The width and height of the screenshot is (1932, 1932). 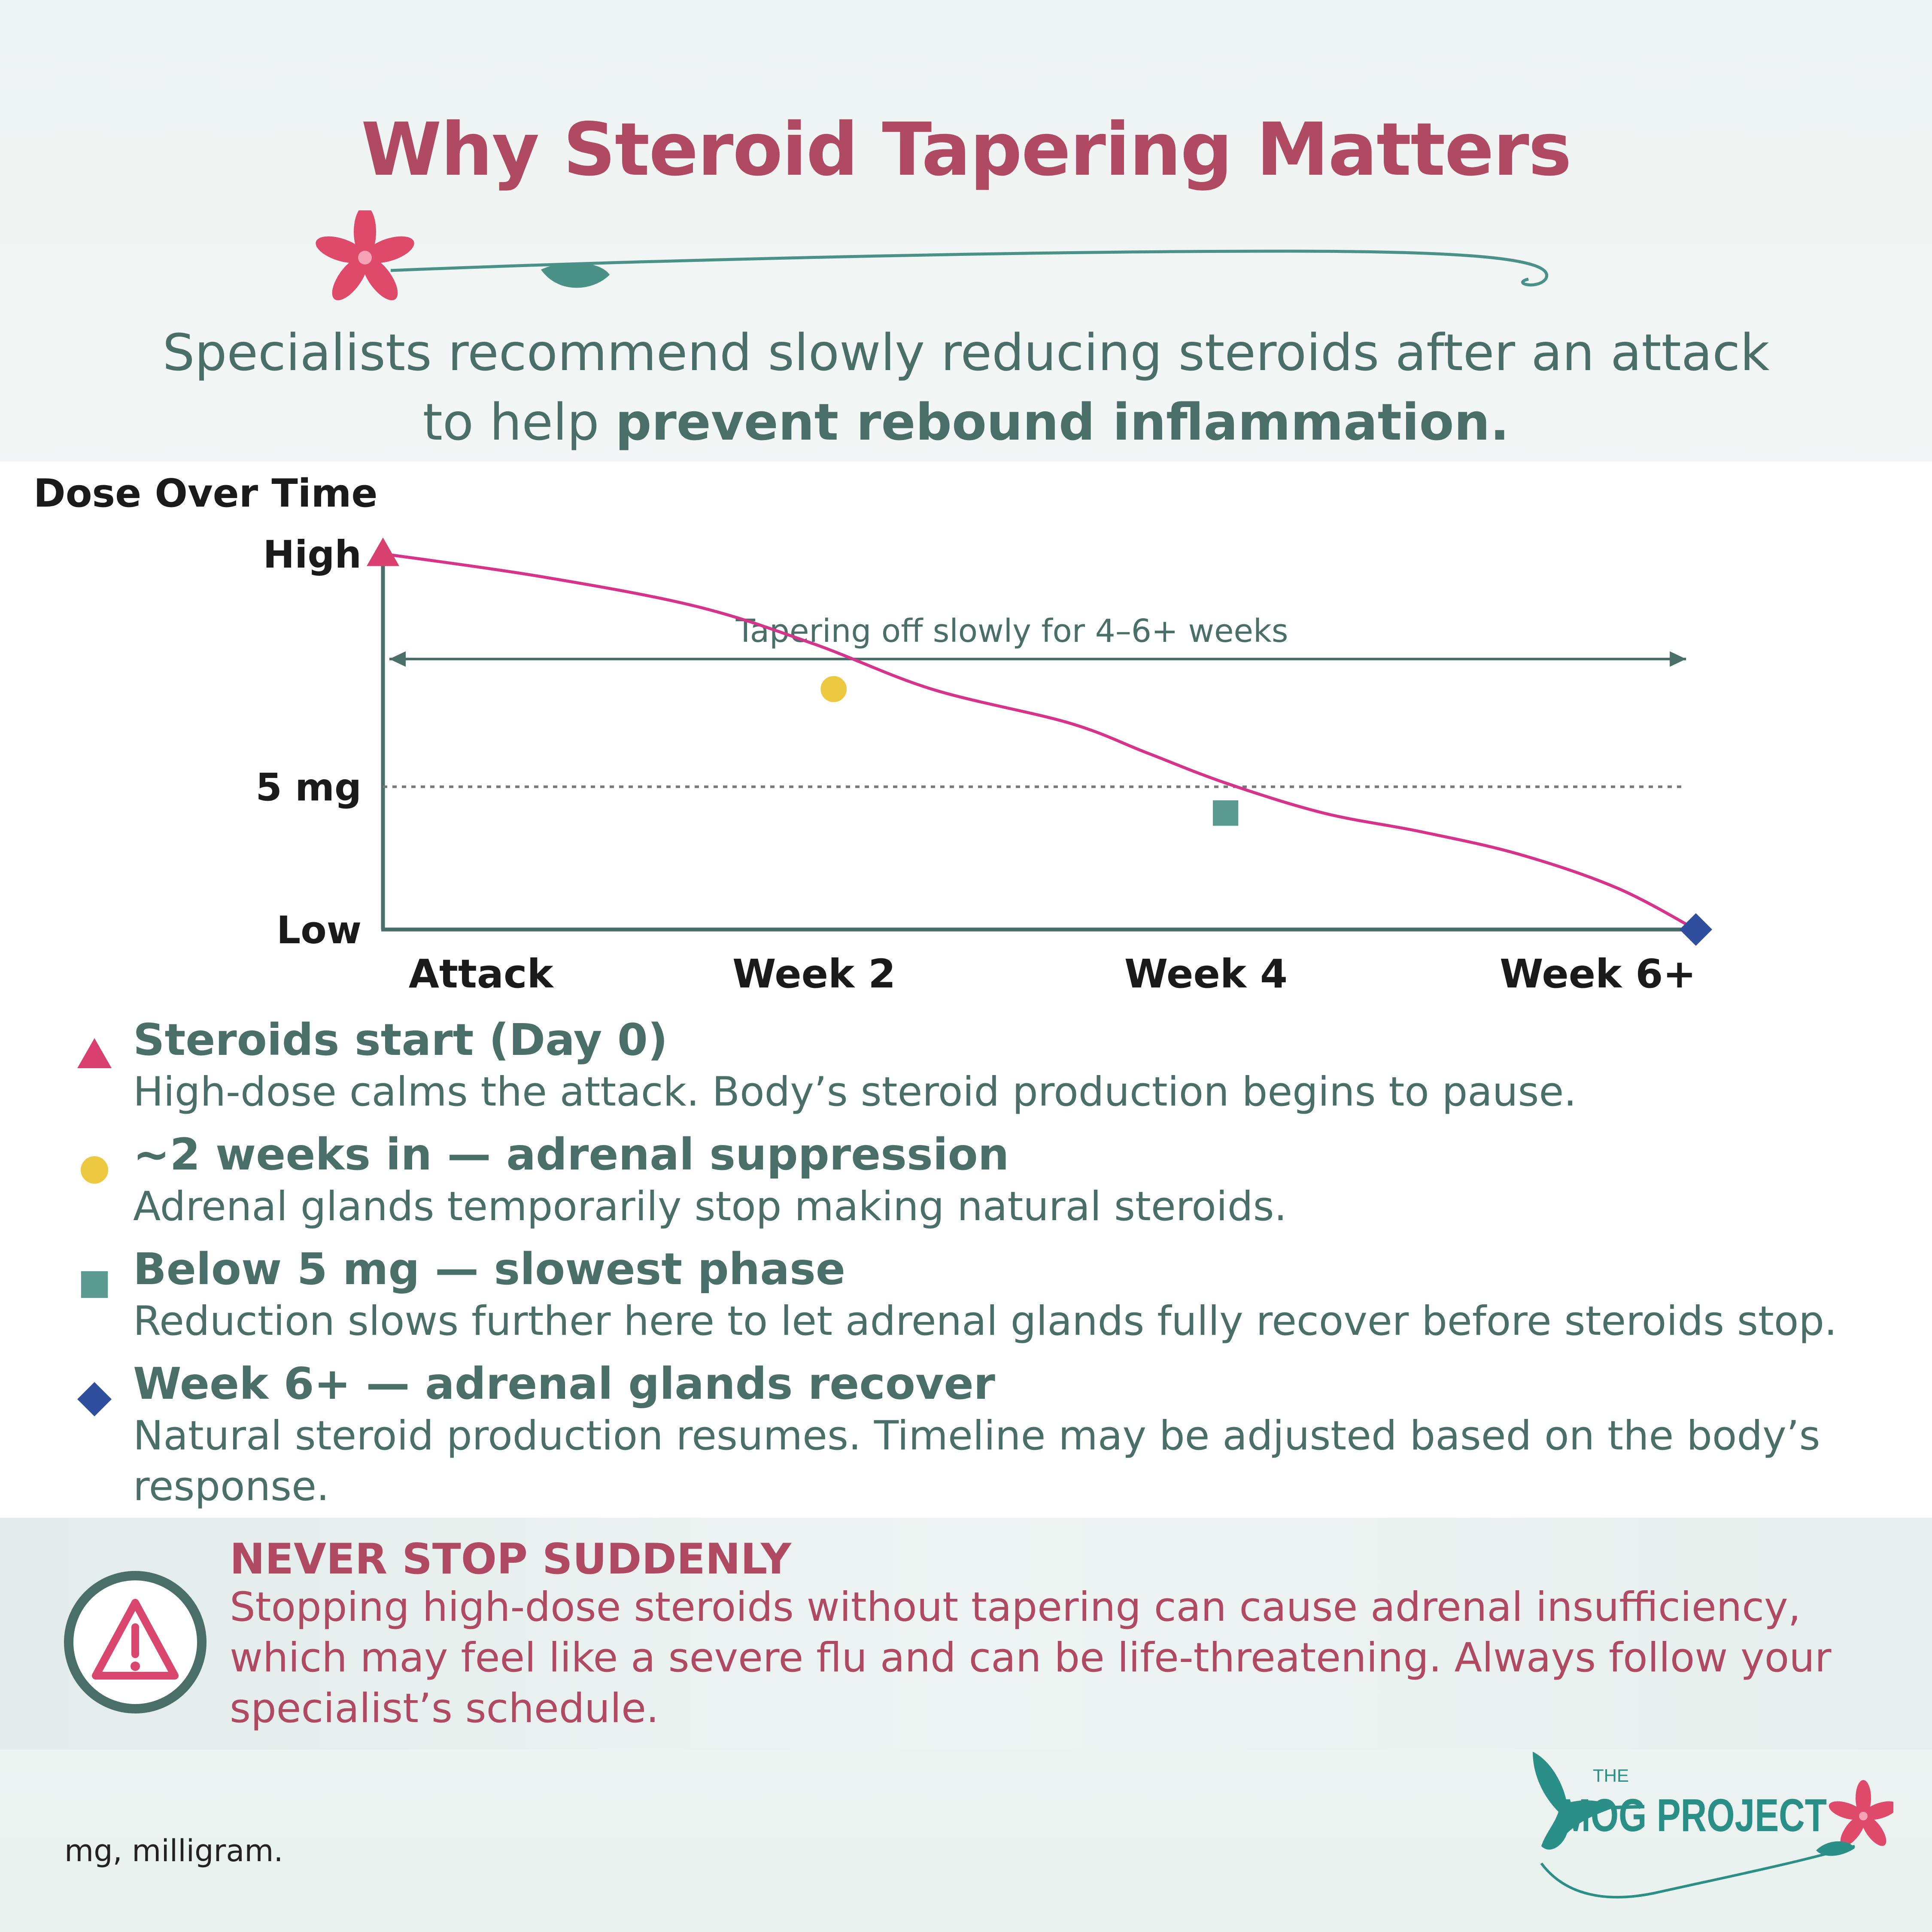 What do you see at coordinates (205, 494) in the screenshot?
I see `chart-title: Dose Over Time` at bounding box center [205, 494].